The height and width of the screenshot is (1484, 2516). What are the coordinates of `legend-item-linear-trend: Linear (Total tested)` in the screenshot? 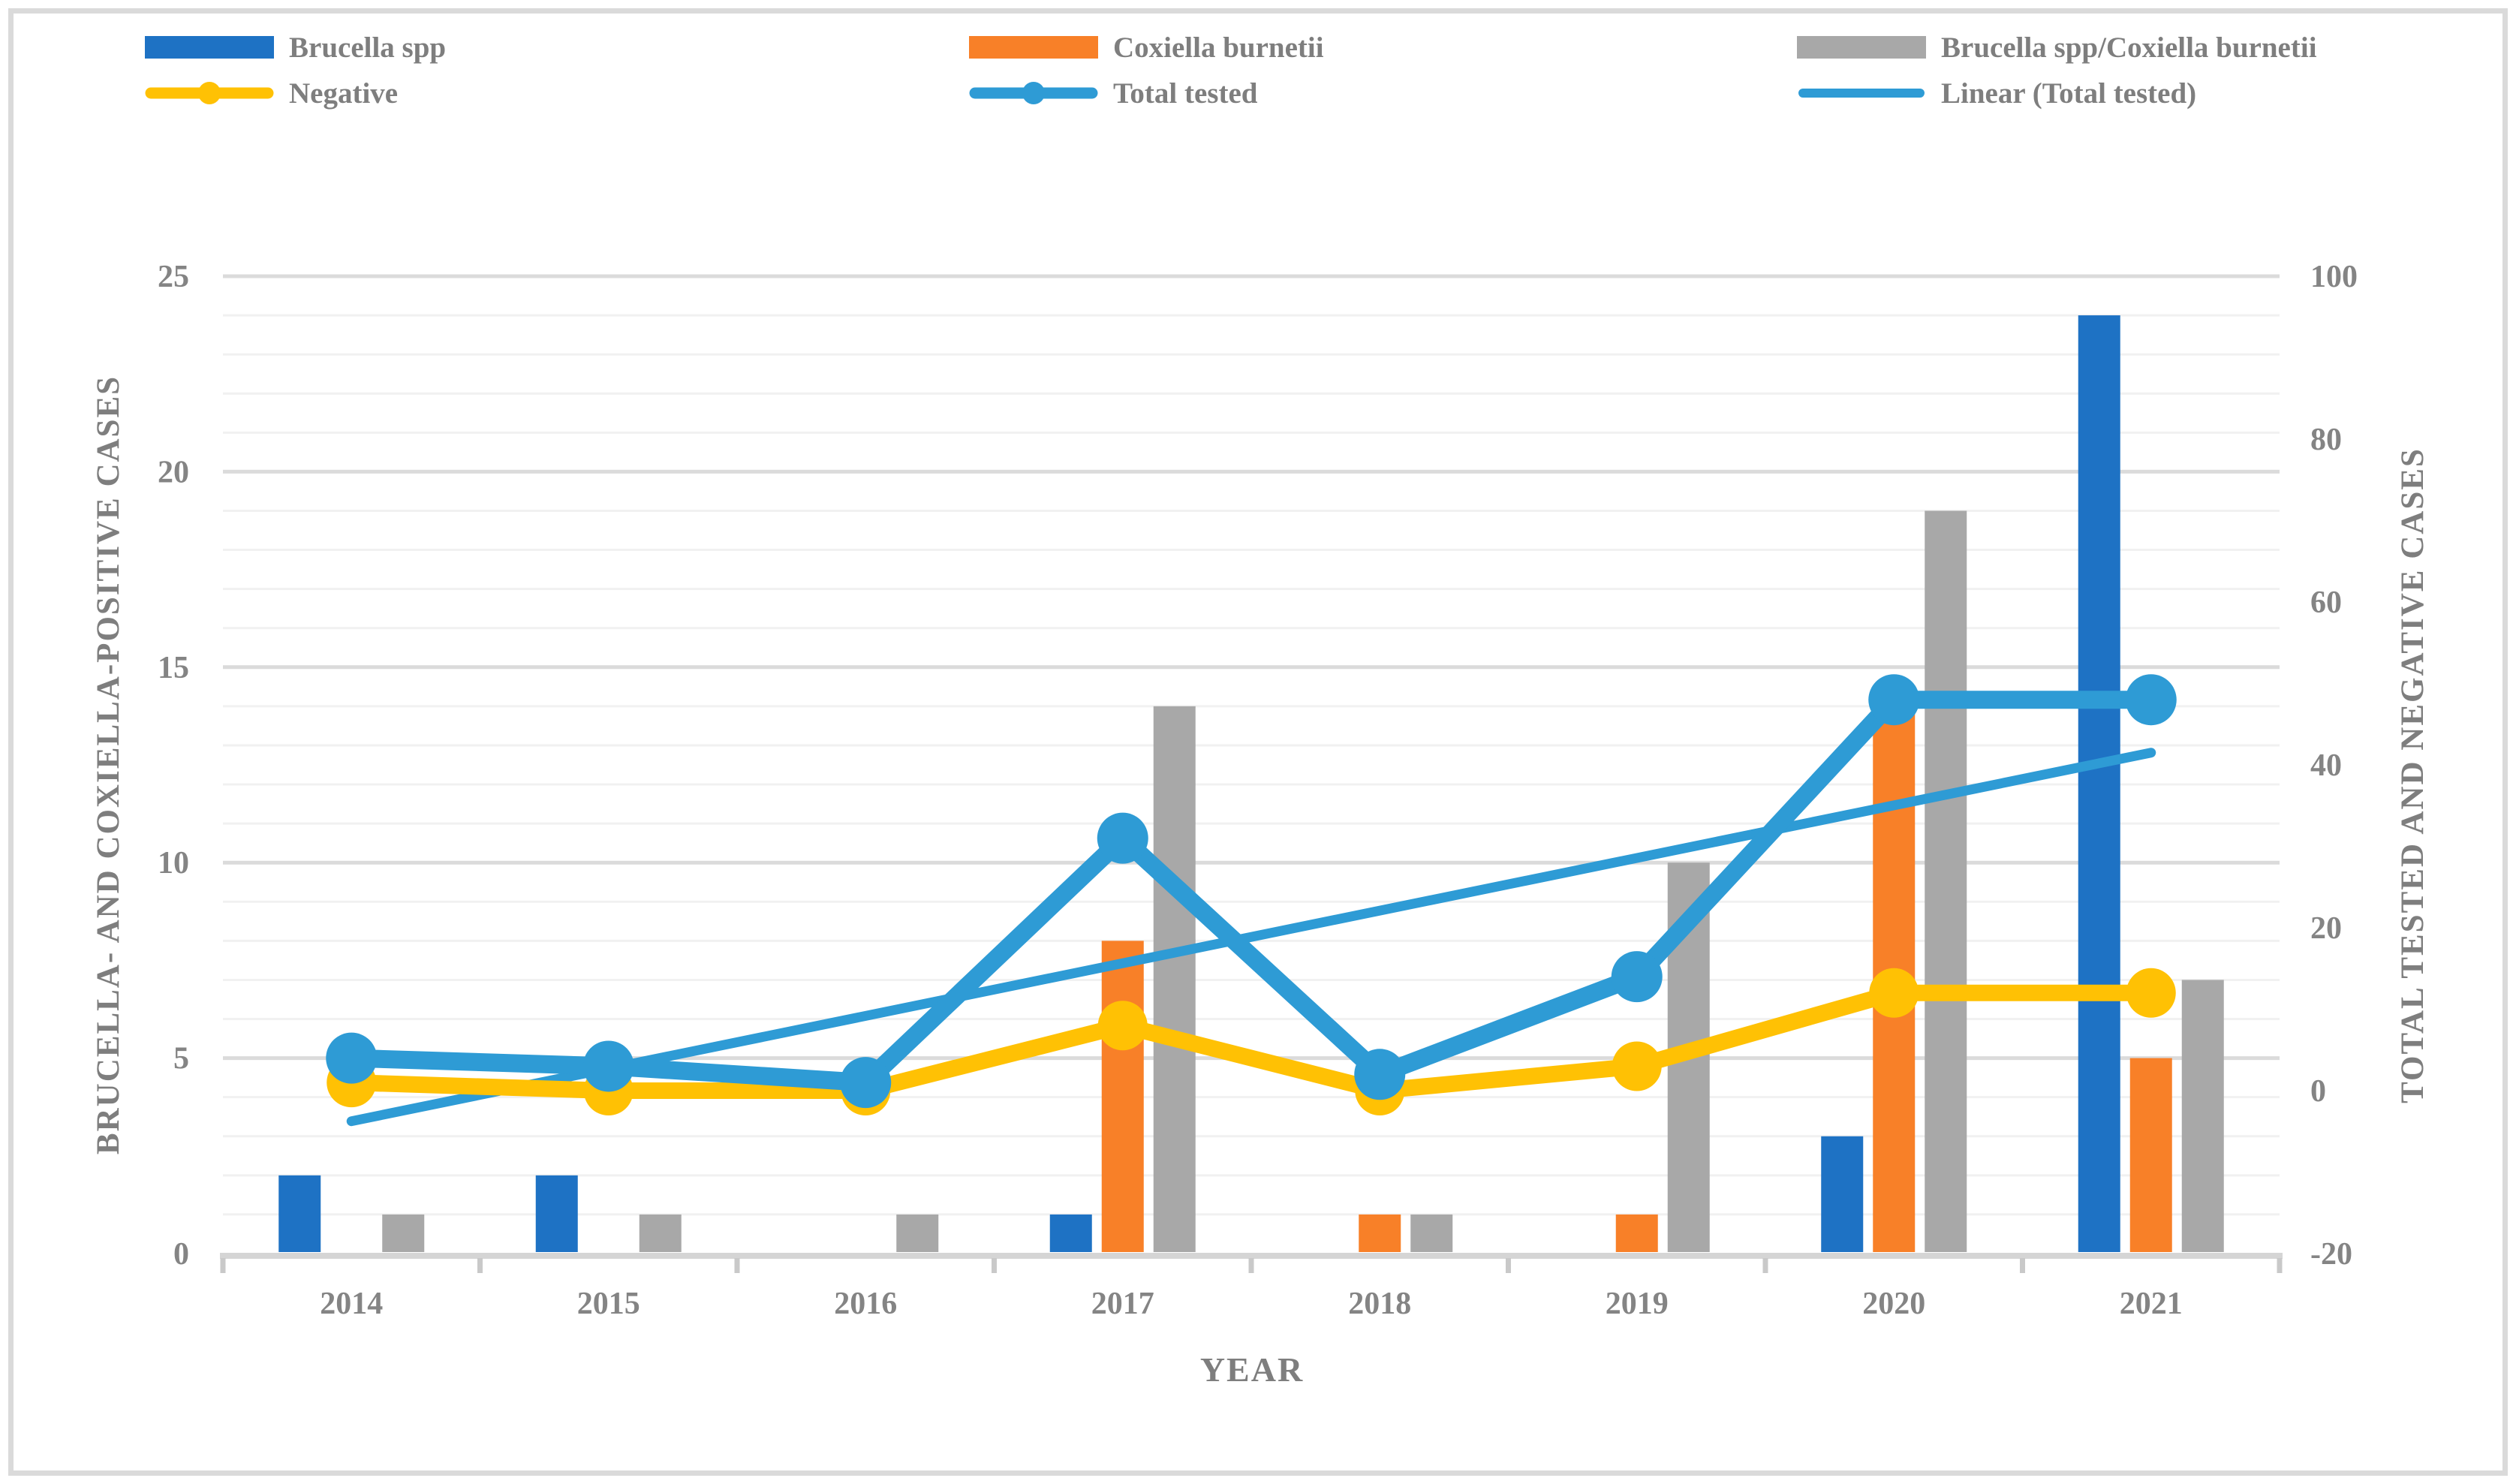 It's located at (1996, 93).